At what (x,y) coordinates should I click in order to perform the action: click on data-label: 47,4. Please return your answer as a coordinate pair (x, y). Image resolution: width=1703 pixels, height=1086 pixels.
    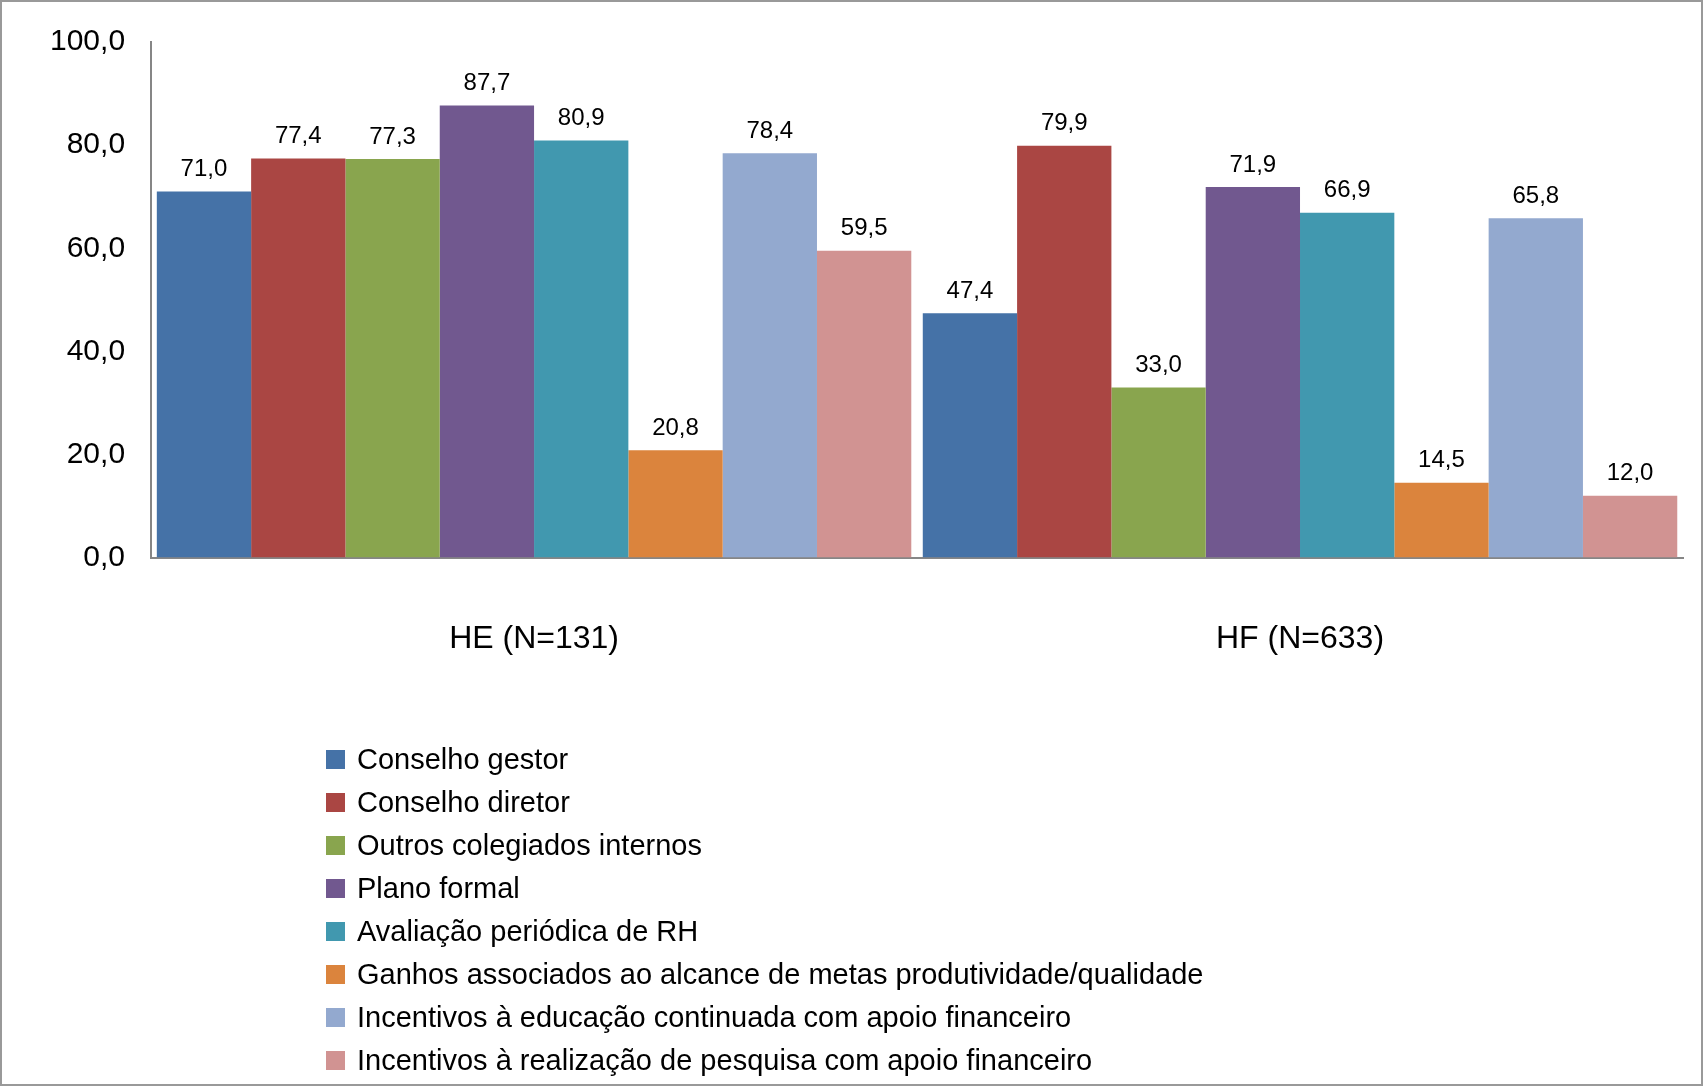
    Looking at the image, I should click on (970, 289).